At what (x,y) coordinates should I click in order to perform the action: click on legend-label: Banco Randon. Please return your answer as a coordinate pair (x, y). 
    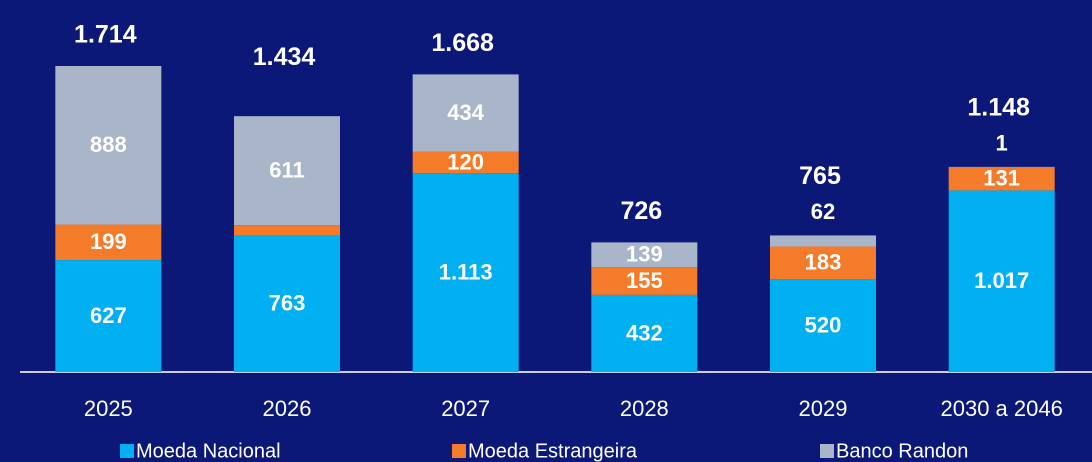
    Looking at the image, I should click on (902, 451).